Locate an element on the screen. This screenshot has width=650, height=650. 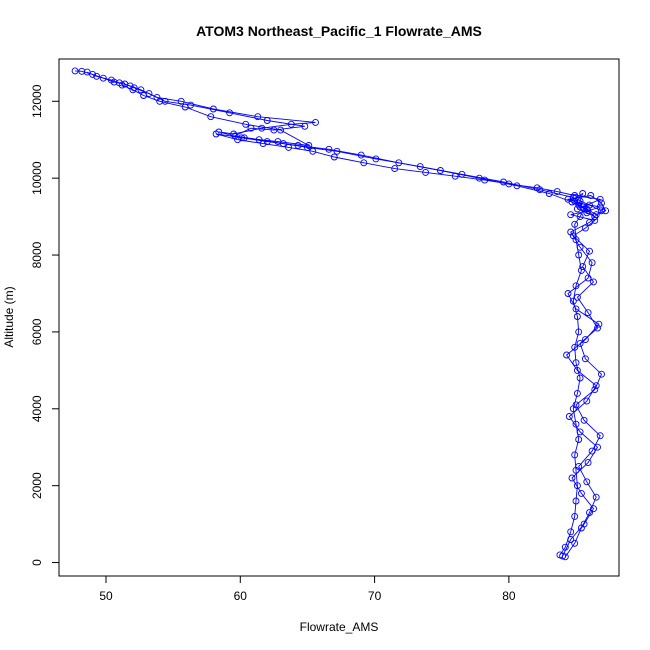
x-tick-label: 60 is located at coordinates (241, 596).